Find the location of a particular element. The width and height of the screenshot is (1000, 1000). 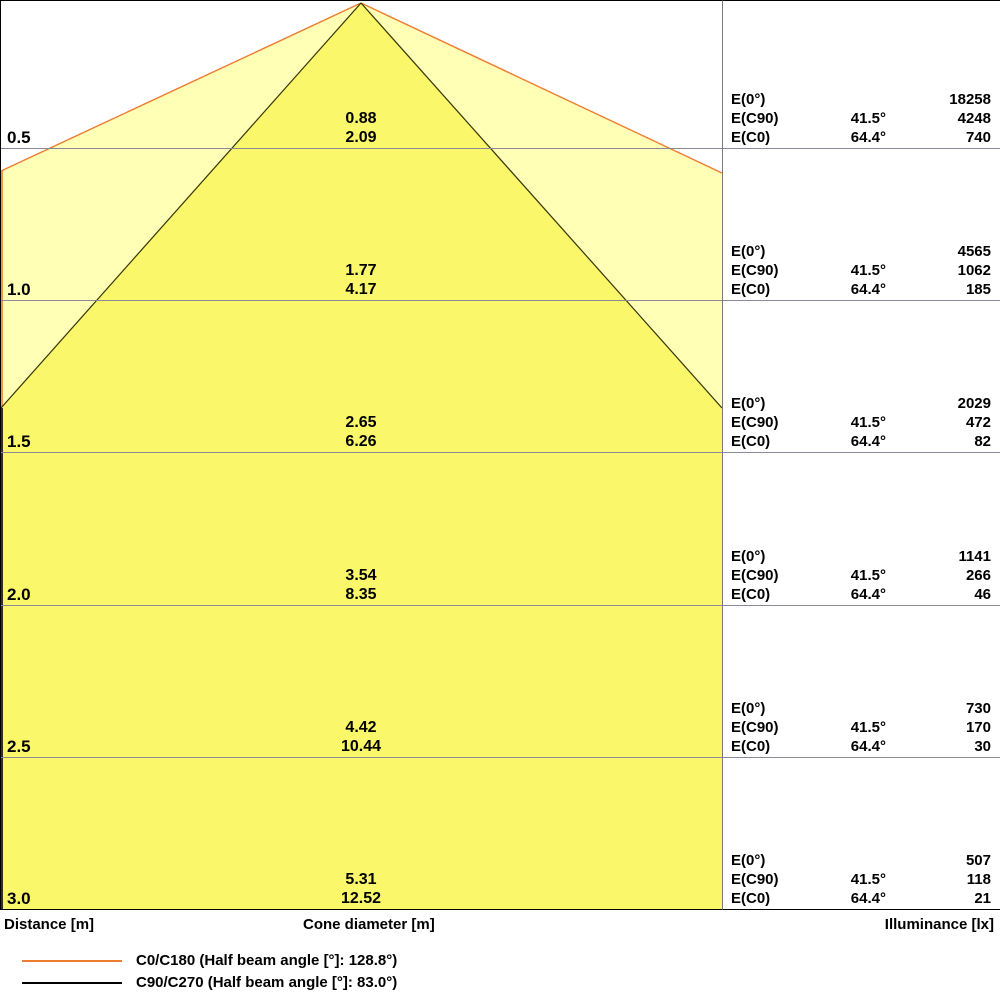

legend-item-c0-c180: C0/C180 (Half beam angle [°]: 128.8°) is located at coordinates (350, 961).